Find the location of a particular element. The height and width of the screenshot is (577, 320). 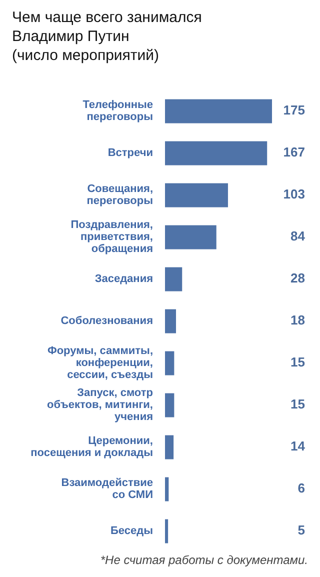

y-tick-label: Заседания is located at coordinates (123, 278).